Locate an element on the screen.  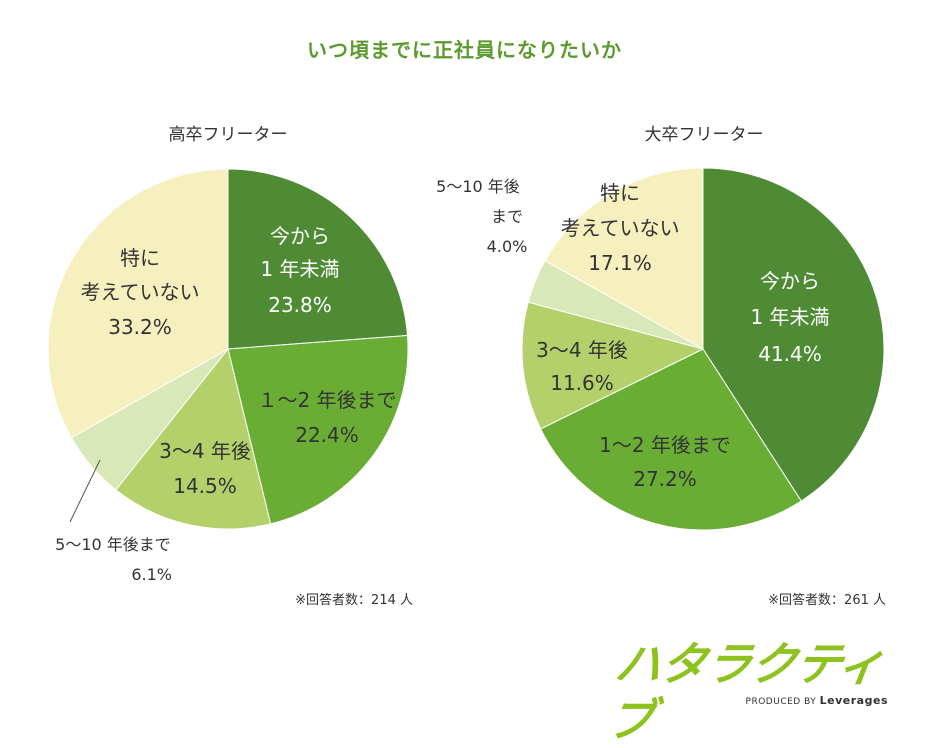
page-title: いつ頃までに正社員になりたいか is located at coordinates (464, 50).